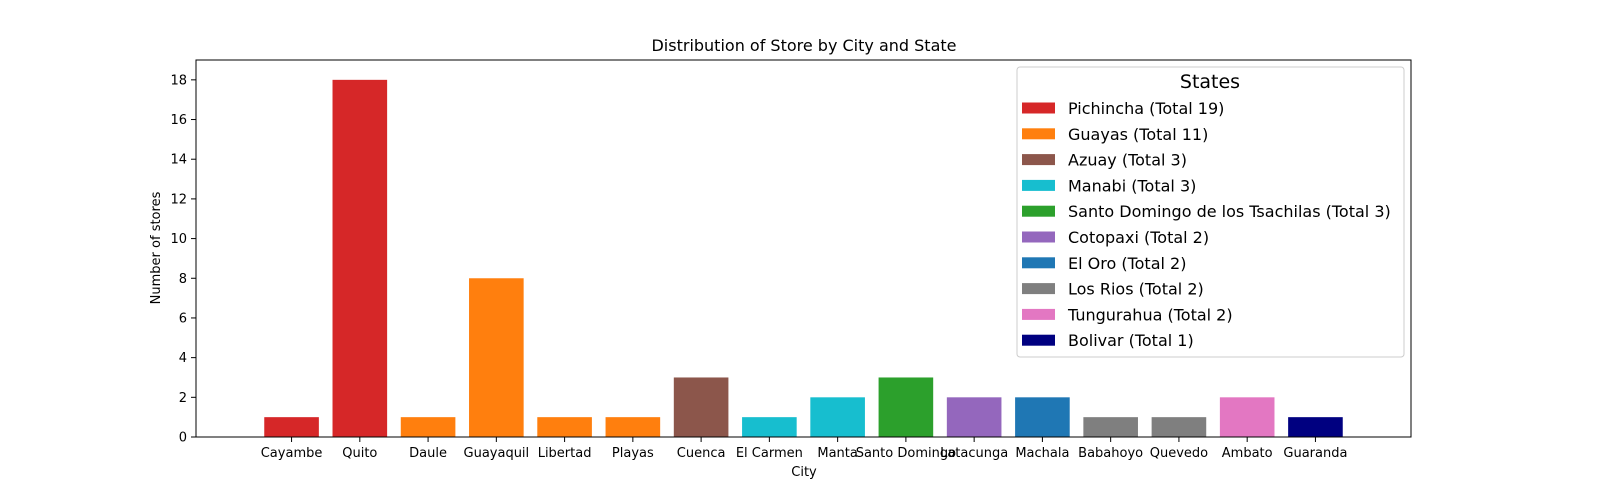 The image size is (1600, 500). Describe the element at coordinates (1042, 417) in the screenshot. I see `bar-machala` at that location.